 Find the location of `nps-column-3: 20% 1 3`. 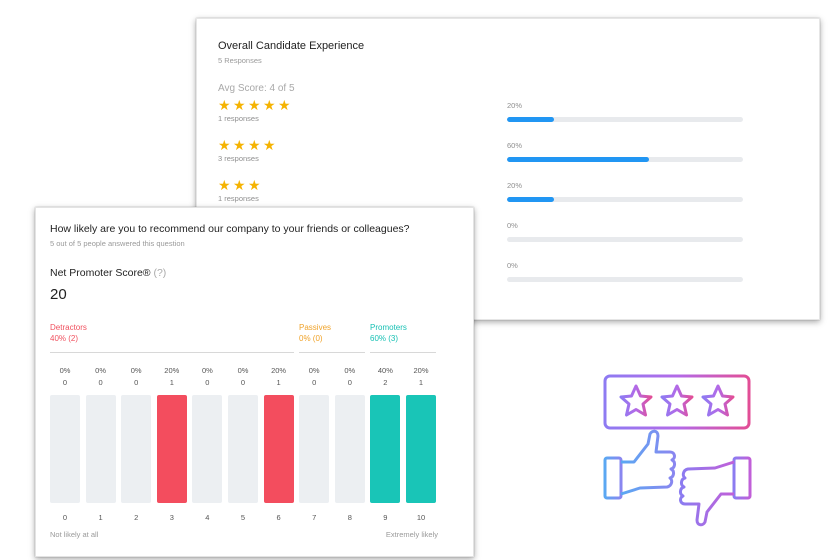

nps-column-3: 20% 1 3 is located at coordinates (171, 444).